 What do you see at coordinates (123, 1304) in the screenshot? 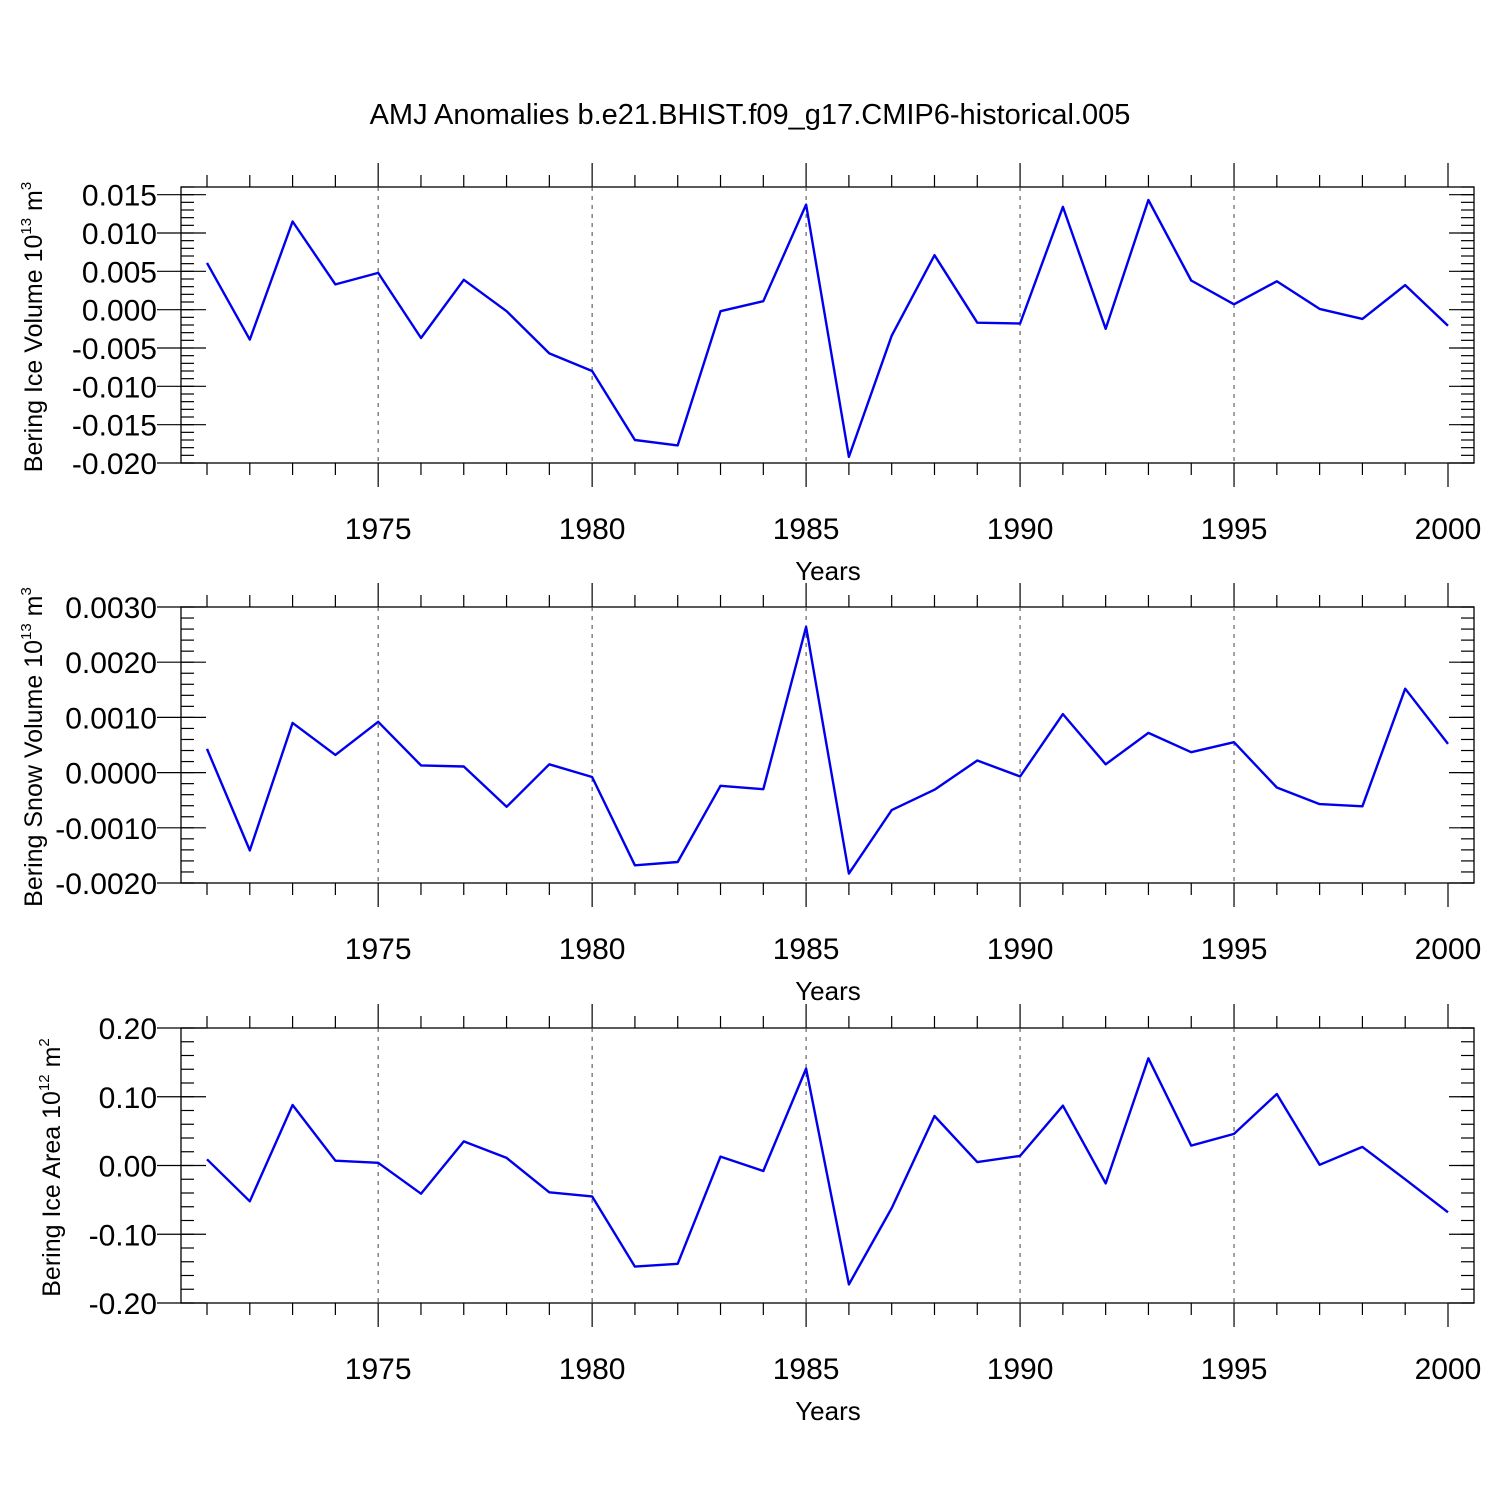
I see `y-tick-label: -0.20` at bounding box center [123, 1304].